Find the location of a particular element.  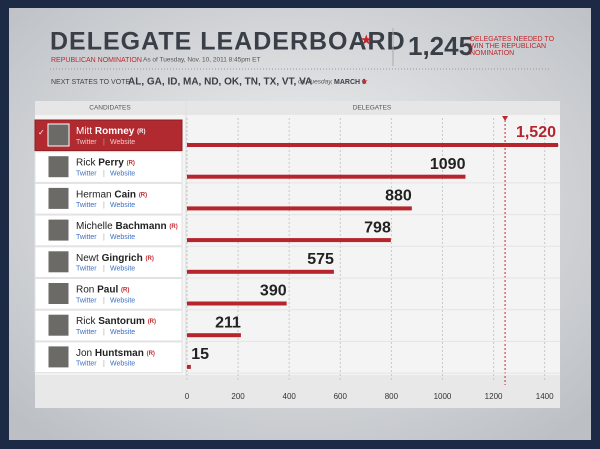

needed-text: WIN THE REPUBLICAN is located at coordinates (508, 46).